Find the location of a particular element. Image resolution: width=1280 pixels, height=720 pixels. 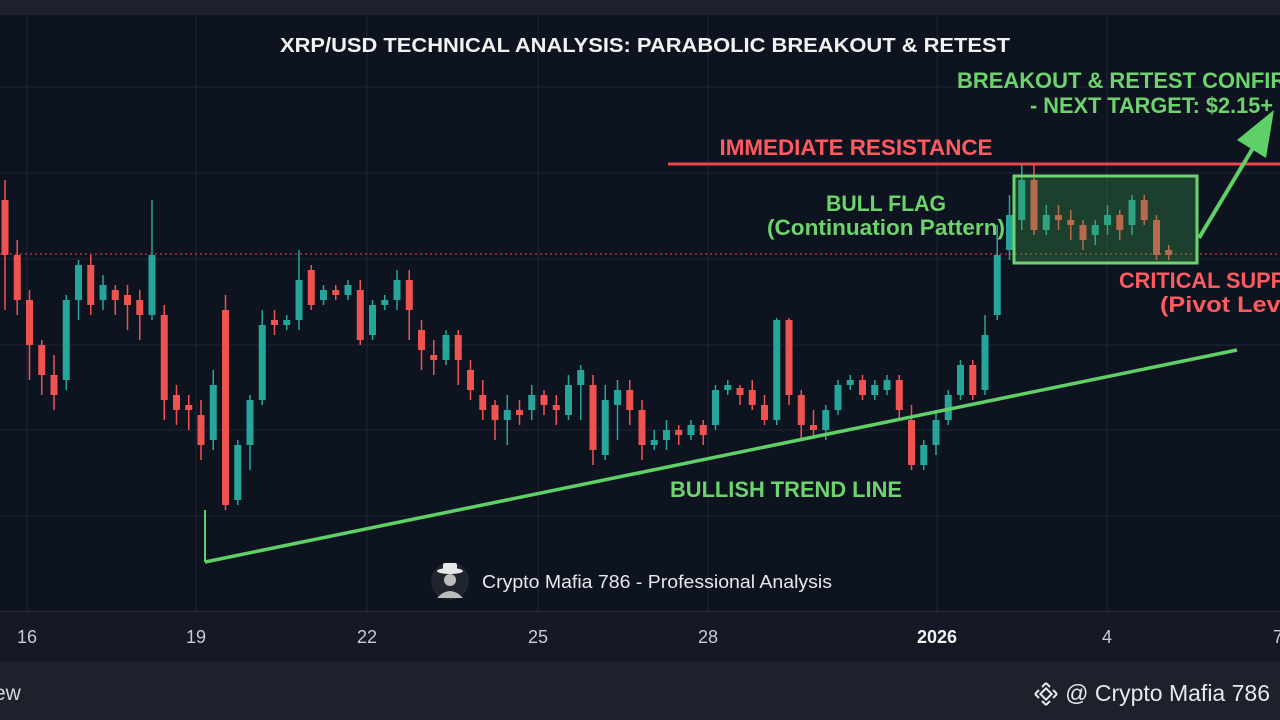

footer-credit-text: @ Crypto Mafia 786 is located at coordinates (1167, 693).